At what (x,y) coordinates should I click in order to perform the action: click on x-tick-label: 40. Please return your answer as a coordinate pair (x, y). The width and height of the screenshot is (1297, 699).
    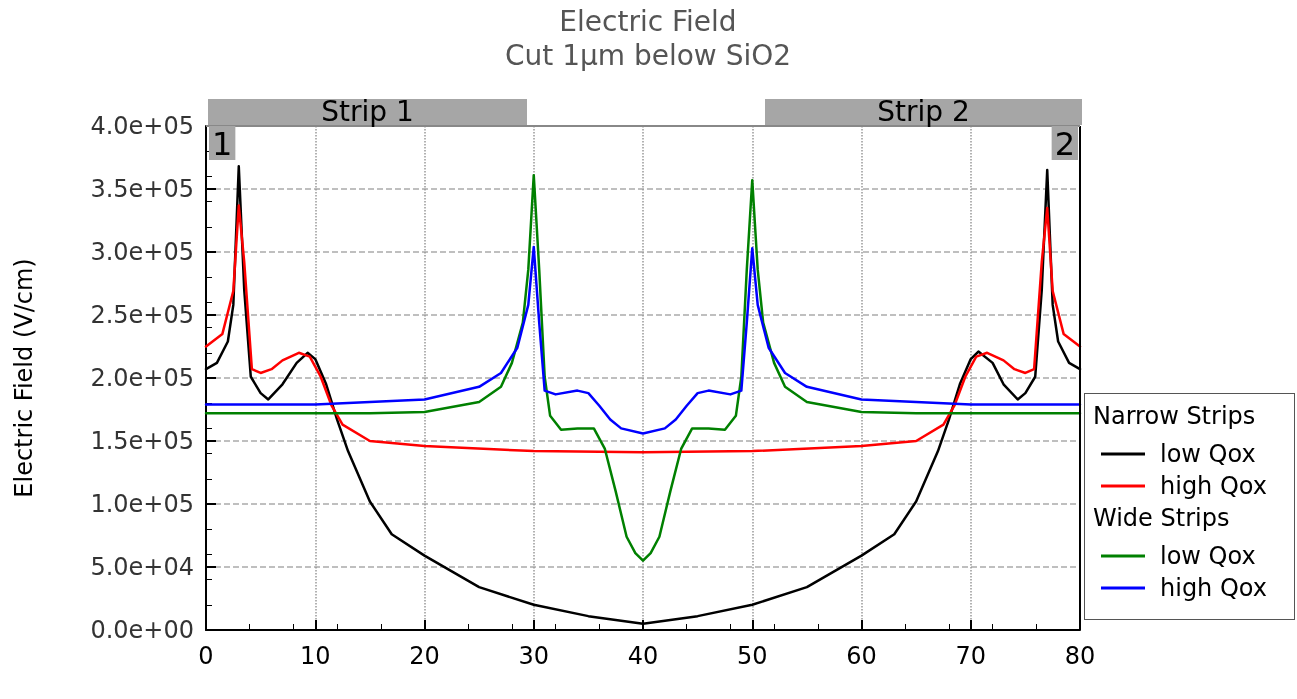
    Looking at the image, I should click on (643, 656).